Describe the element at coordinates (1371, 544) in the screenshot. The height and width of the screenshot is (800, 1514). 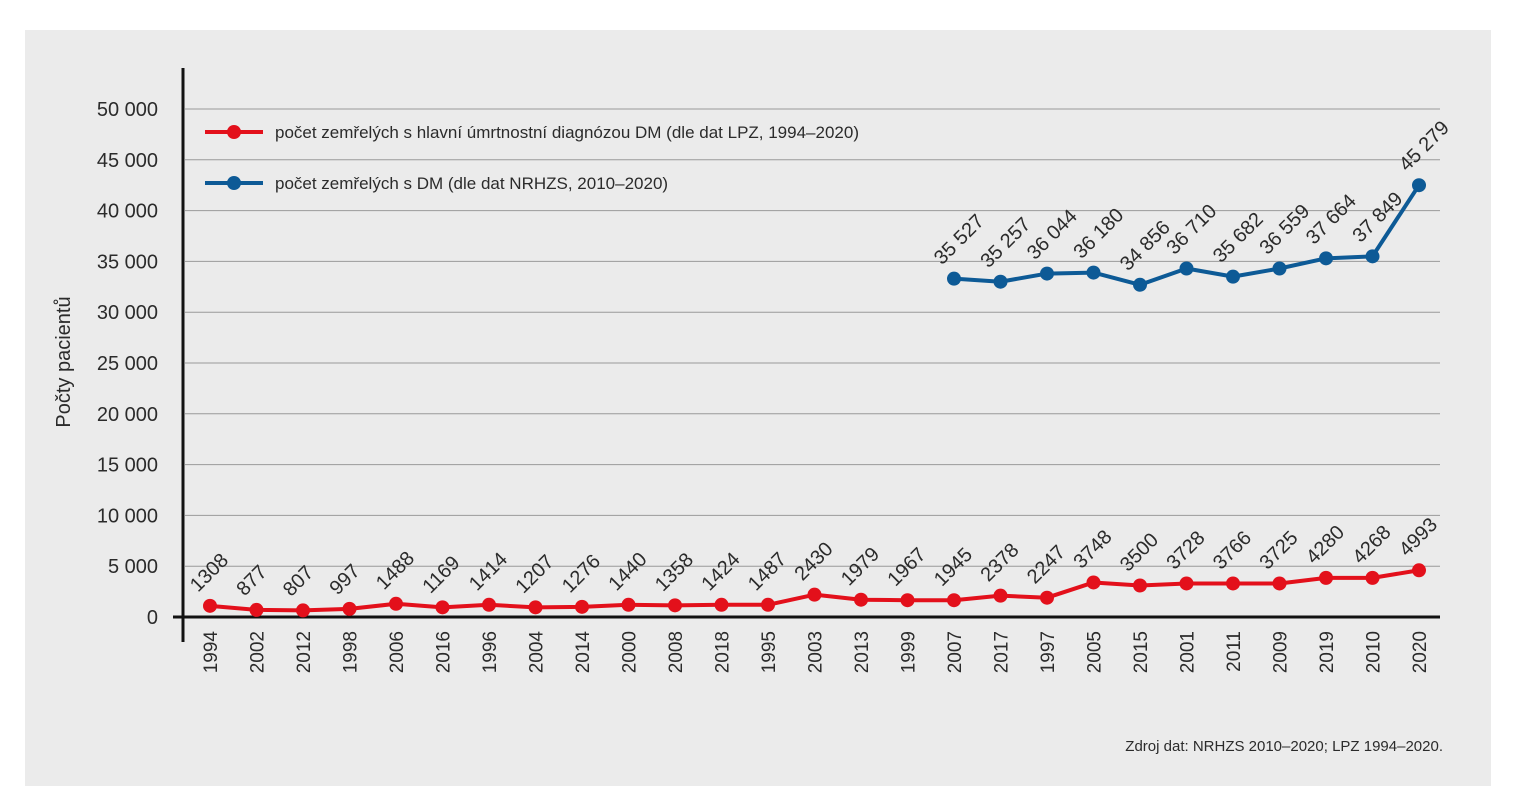
I see `data-label: 4268` at that location.